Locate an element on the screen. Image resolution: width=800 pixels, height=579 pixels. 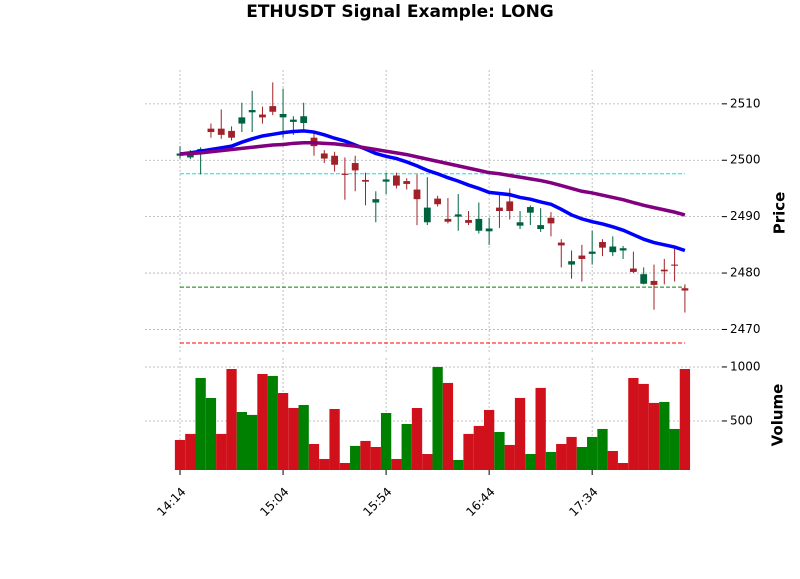
chart-title: ETHUSDT Signal Example: LONG is located at coordinates (400, 12).